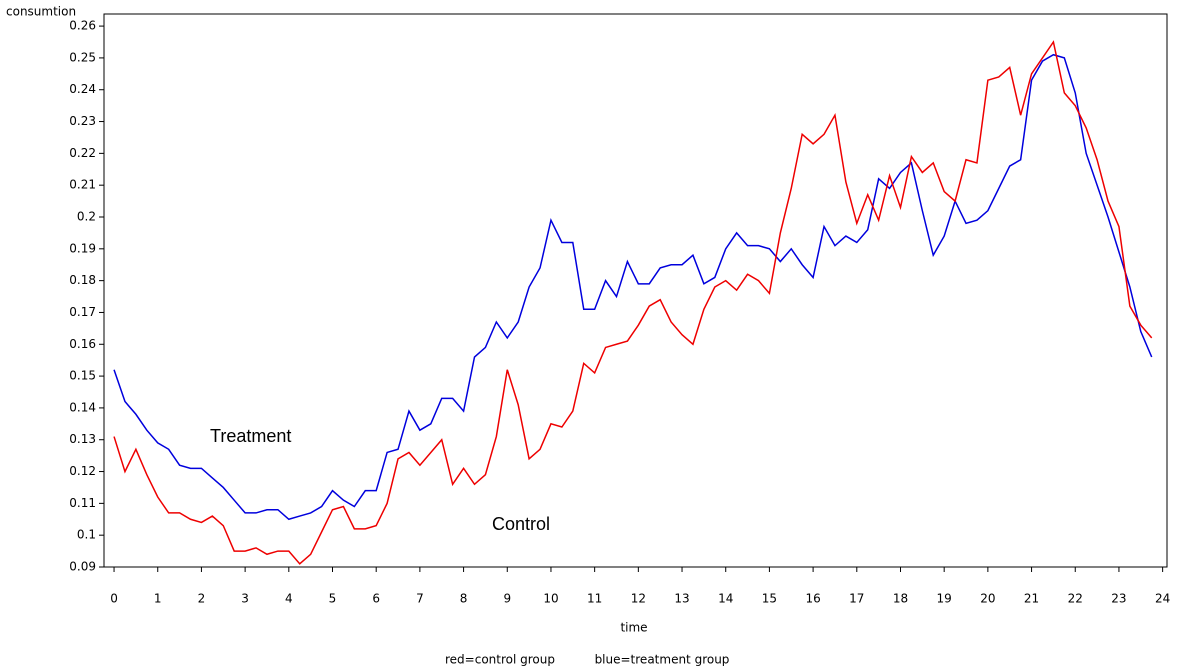 The width and height of the screenshot is (1179, 670). Describe the element at coordinates (82, 185) in the screenshot. I see `y-tick-label: 0.21` at that location.